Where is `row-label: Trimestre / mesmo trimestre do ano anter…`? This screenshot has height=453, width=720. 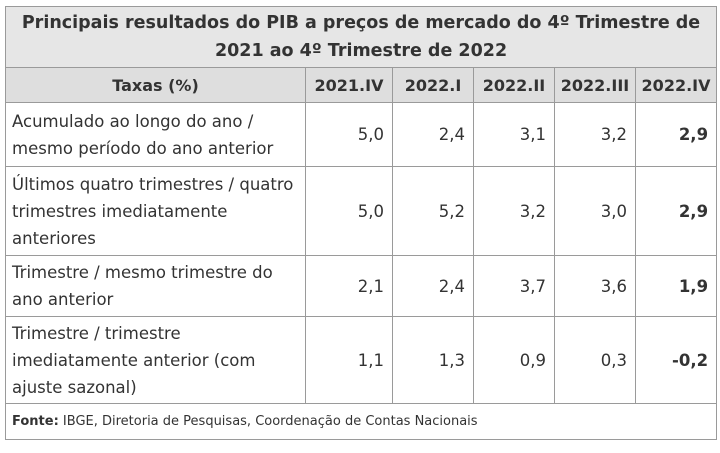 row-label: Trimestre / mesmo trimestre do ano anter… is located at coordinates (155, 286).